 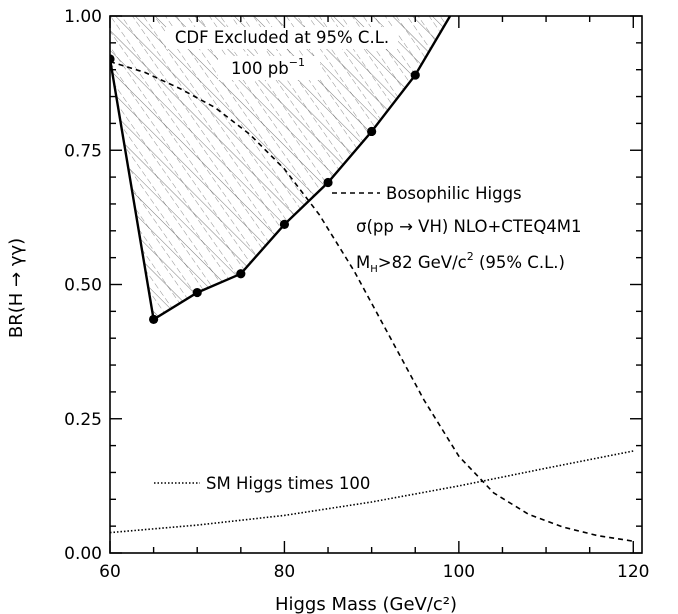 What do you see at coordinates (83, 554) in the screenshot?
I see `y-tick-label: 0.00` at bounding box center [83, 554].